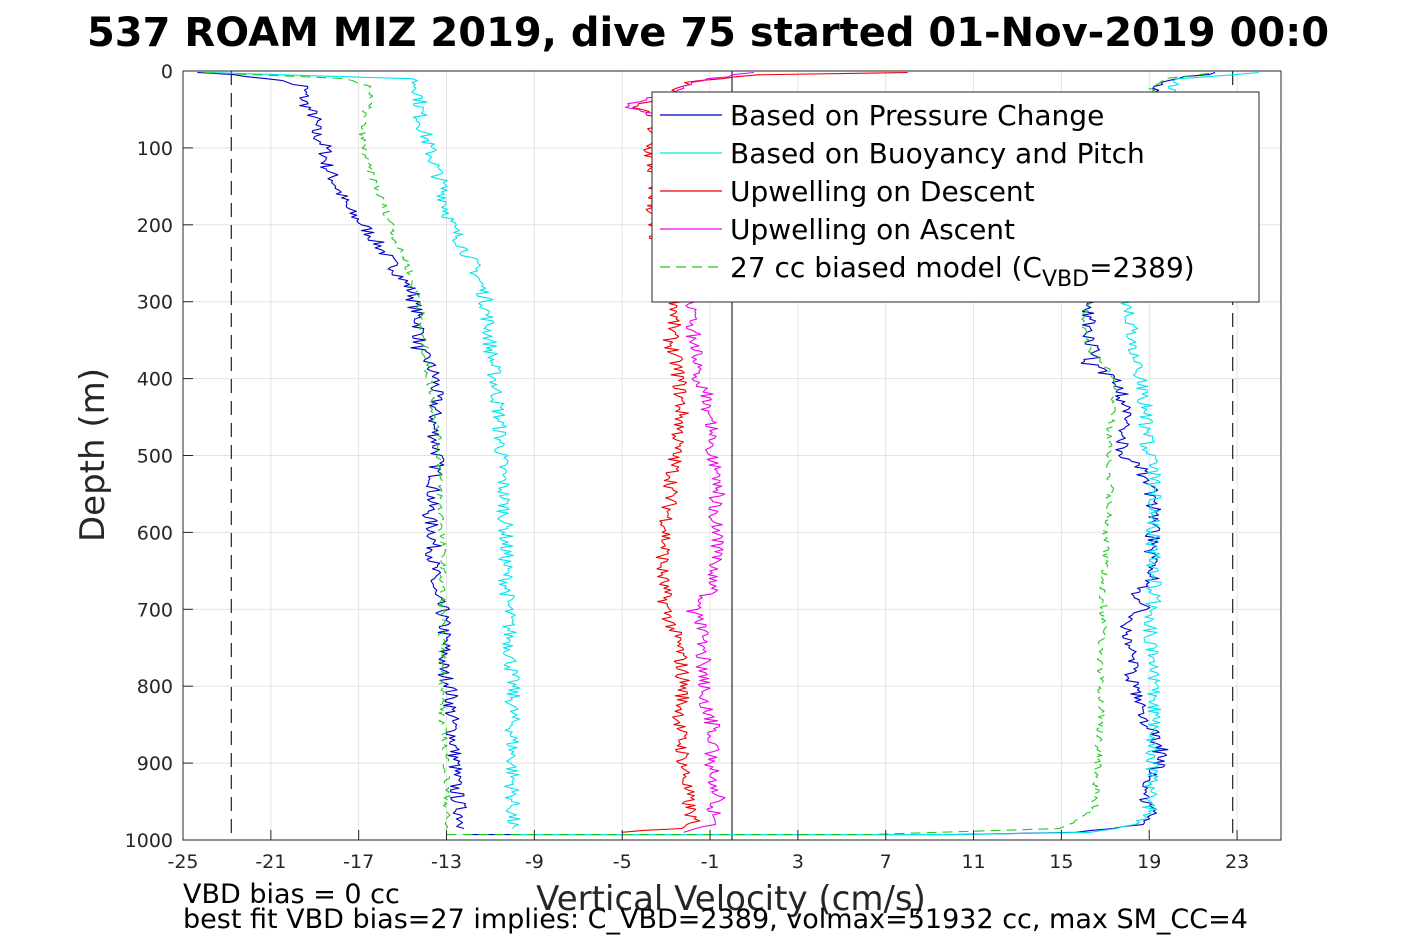 This screenshot has height=945, width=1417. Describe the element at coordinates (1061, 862) in the screenshot. I see `x-tick-label: 15` at that location.